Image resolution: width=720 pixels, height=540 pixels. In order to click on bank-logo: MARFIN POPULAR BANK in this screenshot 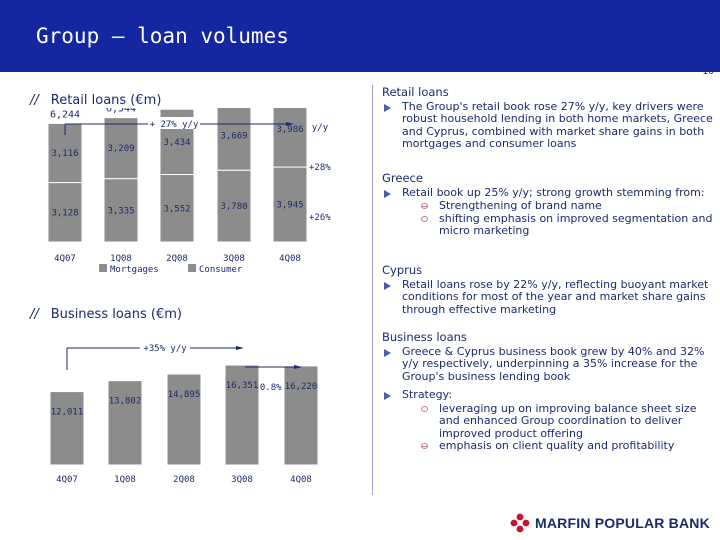, I will do `click(610, 523)`.